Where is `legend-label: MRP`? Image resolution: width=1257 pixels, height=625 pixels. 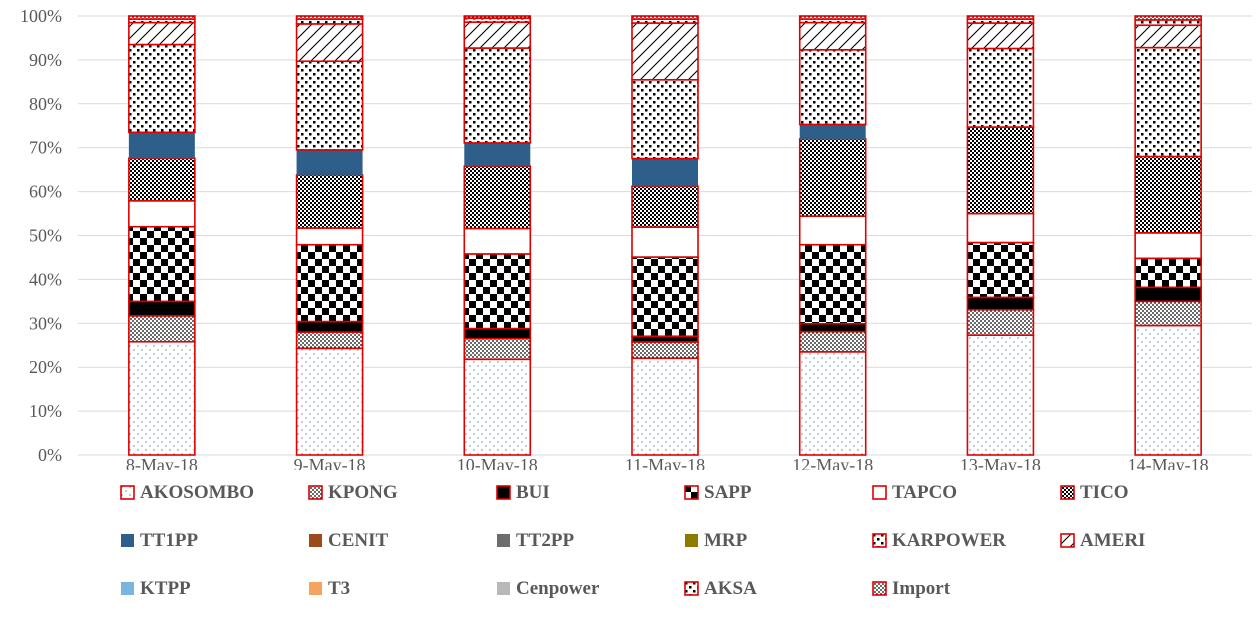 legend-label: MRP is located at coordinates (726, 540).